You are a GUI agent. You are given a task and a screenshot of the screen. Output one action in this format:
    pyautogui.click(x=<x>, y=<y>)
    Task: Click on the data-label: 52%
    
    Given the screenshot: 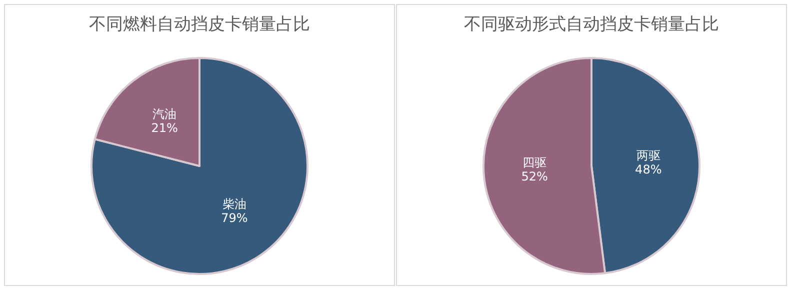 What is the action you would take?
    pyautogui.click(x=534, y=177)
    